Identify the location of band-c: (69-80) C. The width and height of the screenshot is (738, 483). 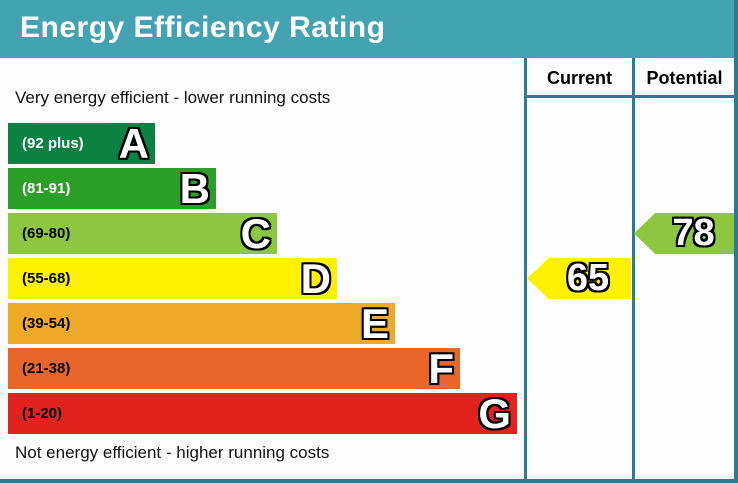
(142, 233).